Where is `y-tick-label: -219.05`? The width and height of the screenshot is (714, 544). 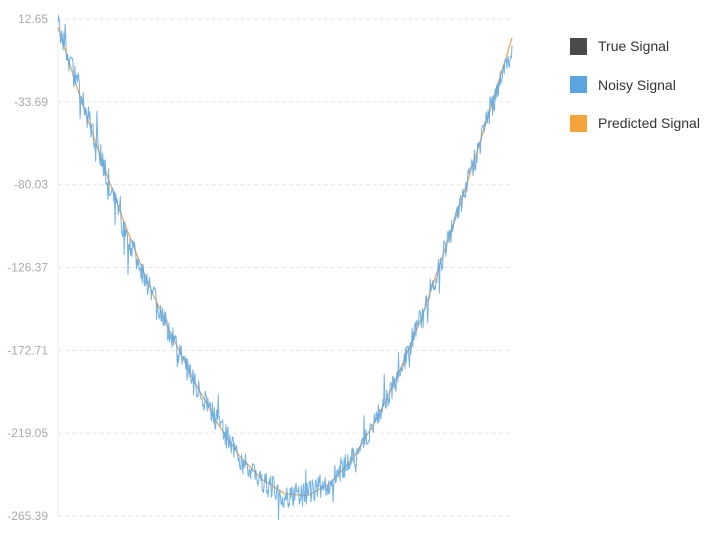 y-tick-label: -219.05 is located at coordinates (27, 433).